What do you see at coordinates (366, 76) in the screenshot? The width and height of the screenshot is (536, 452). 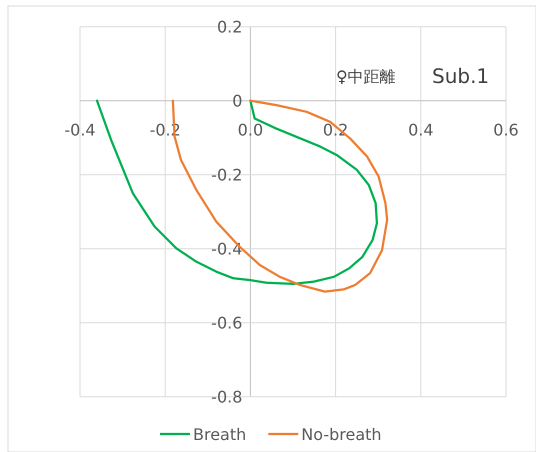 I see `annotation: ♀中距離` at bounding box center [366, 76].